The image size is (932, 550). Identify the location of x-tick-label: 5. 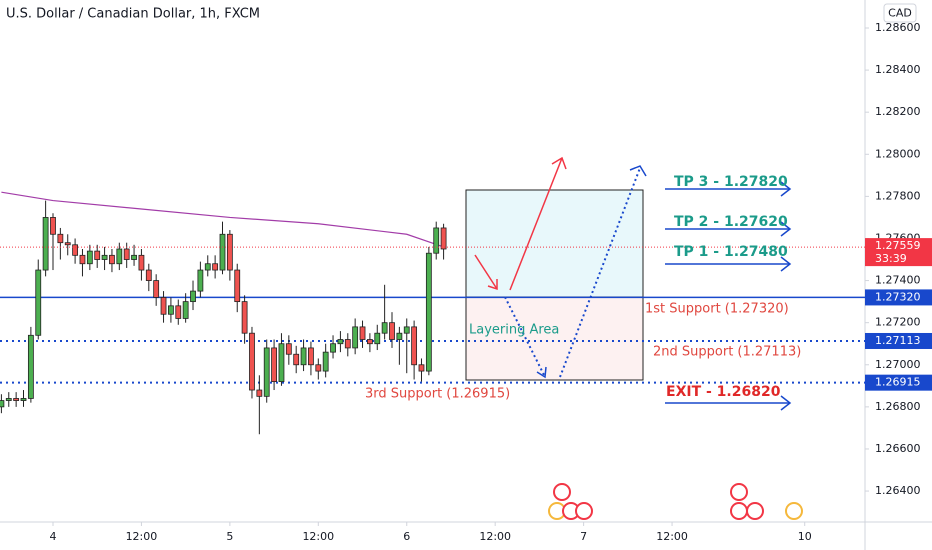
(229, 536).